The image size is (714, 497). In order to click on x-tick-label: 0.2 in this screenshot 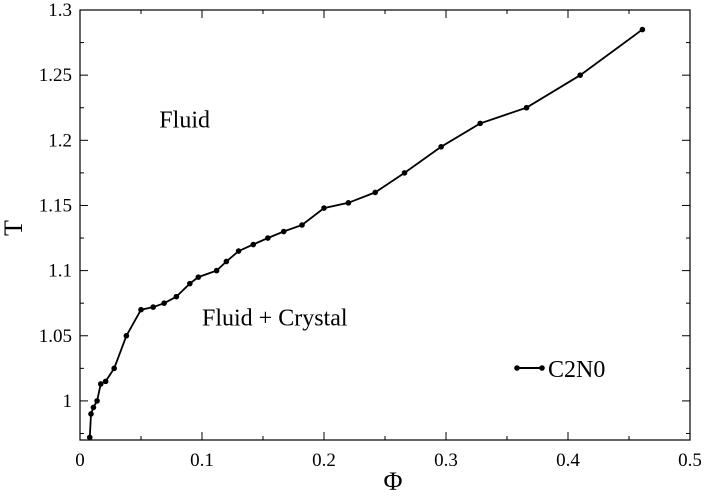, I will do `click(324, 460)`.